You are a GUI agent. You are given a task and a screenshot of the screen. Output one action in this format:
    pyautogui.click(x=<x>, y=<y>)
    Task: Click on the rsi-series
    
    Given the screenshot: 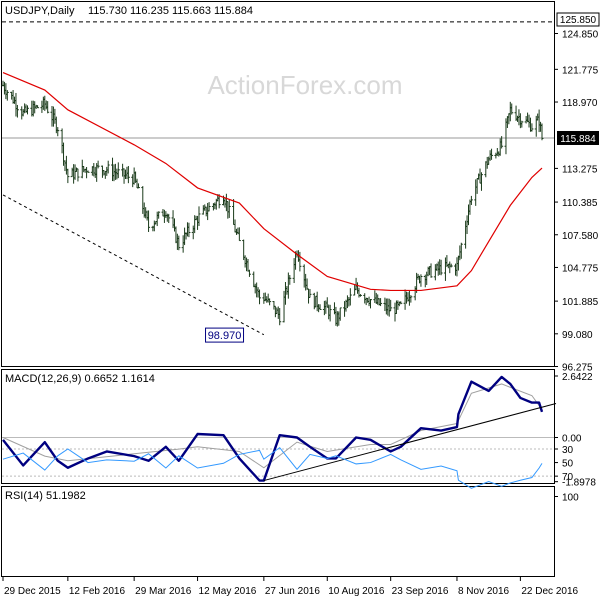 What is the action you would take?
    pyautogui.click(x=272, y=467)
    